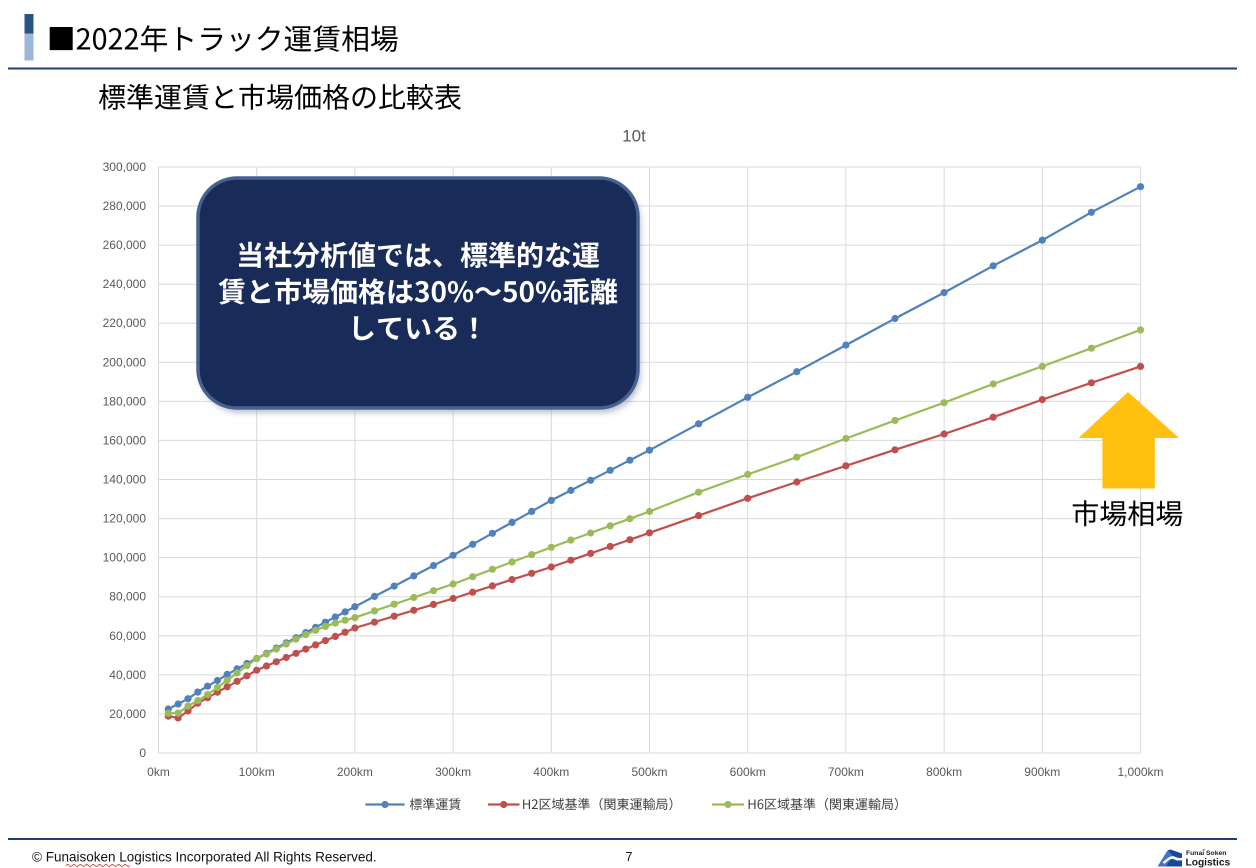  Describe the element at coordinates (846, 772) in the screenshot. I see `svg-text: 700km` at that location.